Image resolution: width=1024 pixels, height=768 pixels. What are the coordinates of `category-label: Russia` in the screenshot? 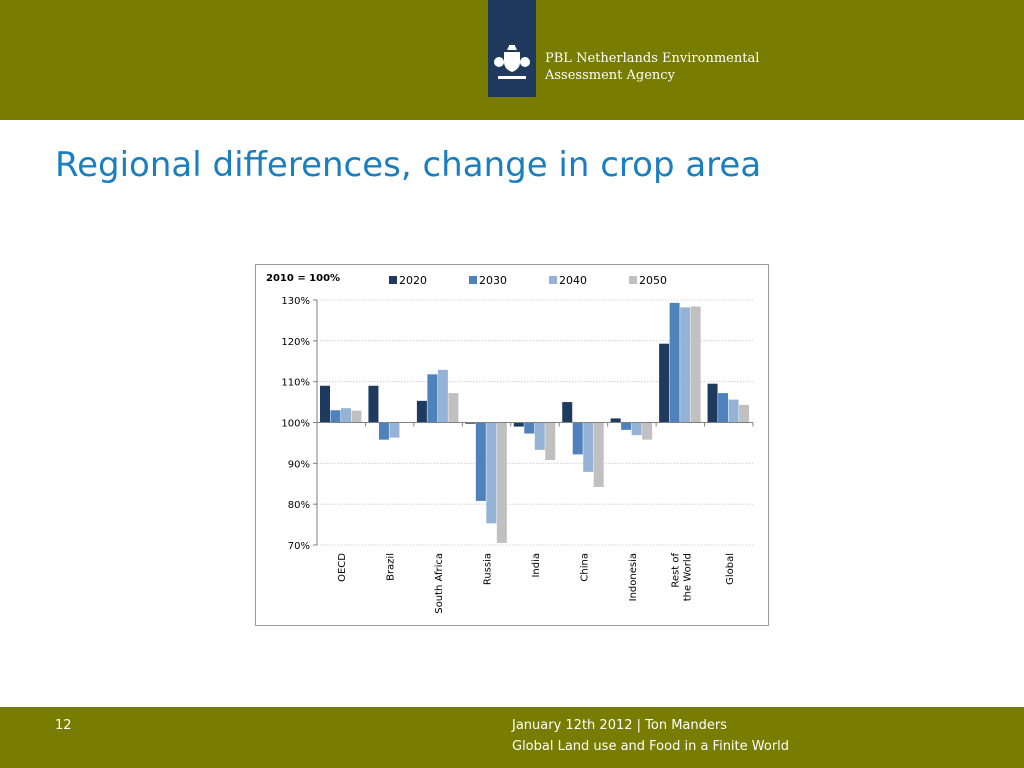 It's located at (488, 569).